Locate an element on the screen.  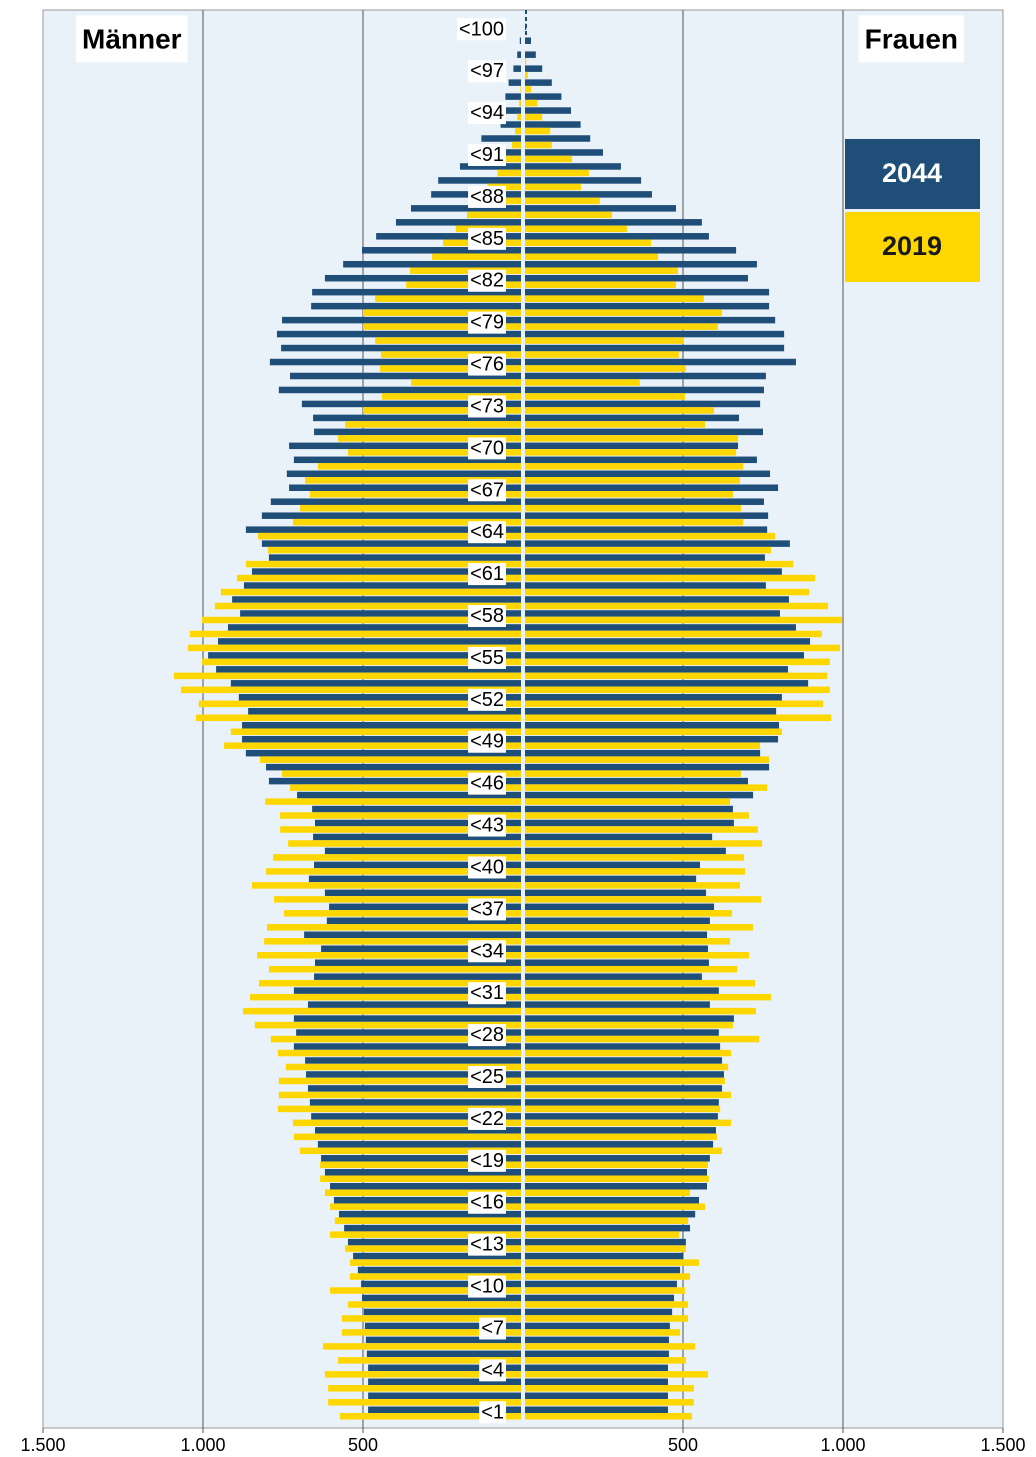
legend-swatch is located at coordinates (912, 247).